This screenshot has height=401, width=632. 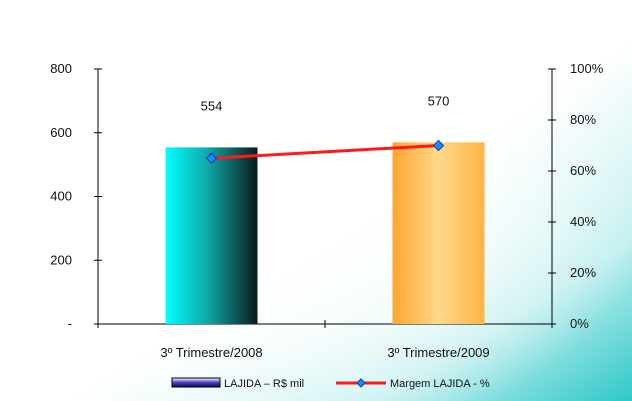 I want to click on legend-label-margin: Margem LAJIDA - %, so click(x=440, y=384).